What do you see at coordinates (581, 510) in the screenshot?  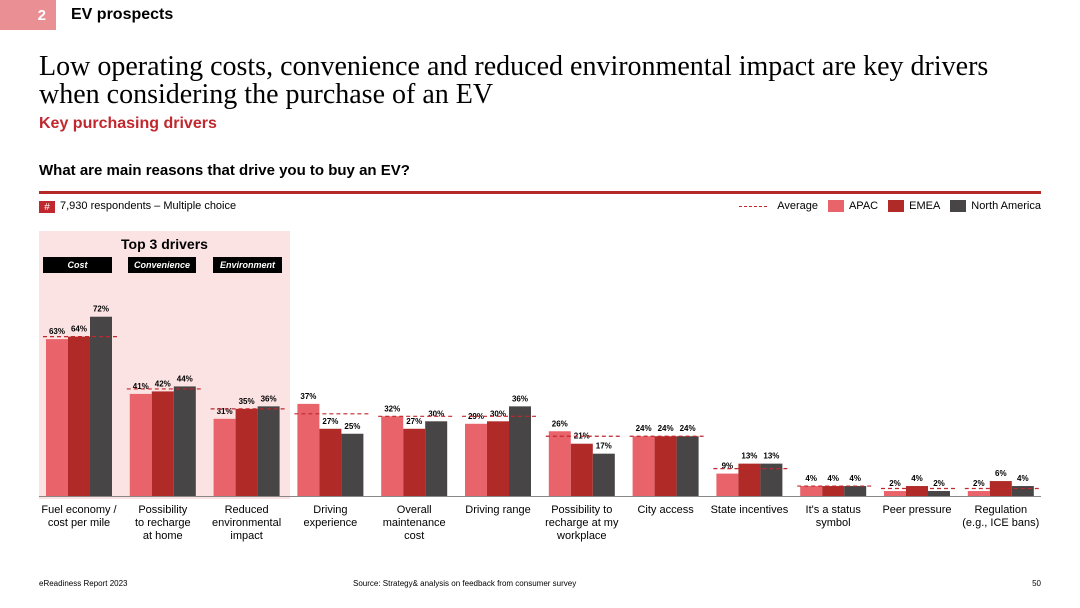 I see `category-label-6-0: Possibility to` at bounding box center [581, 510].